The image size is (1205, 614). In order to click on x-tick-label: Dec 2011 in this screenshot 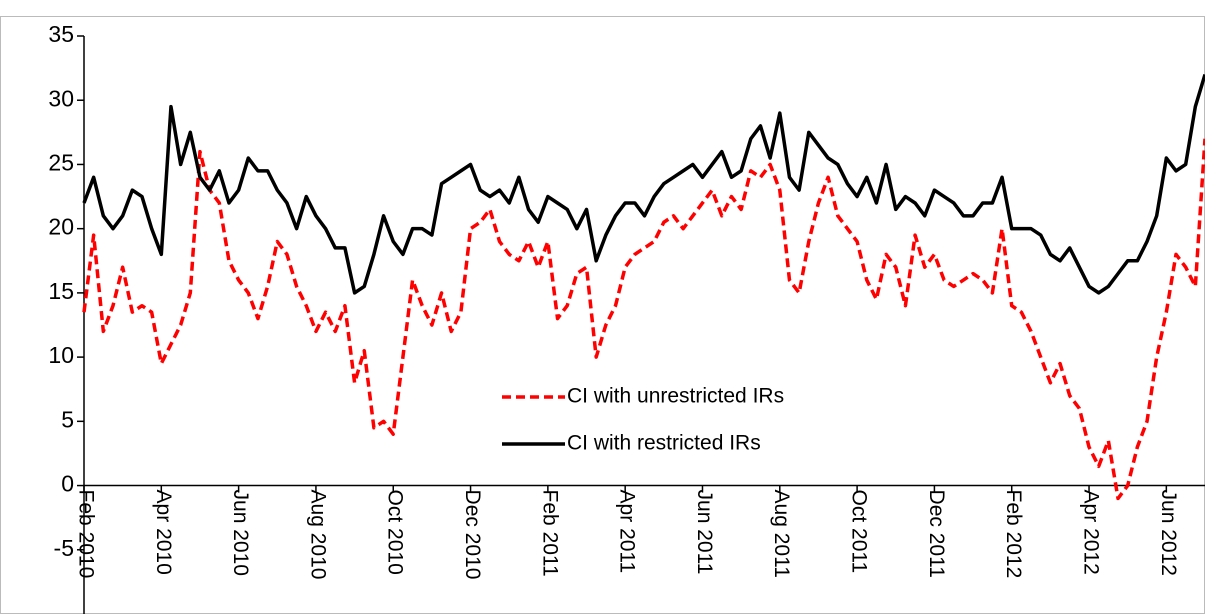, I will do `click(936, 534)`.